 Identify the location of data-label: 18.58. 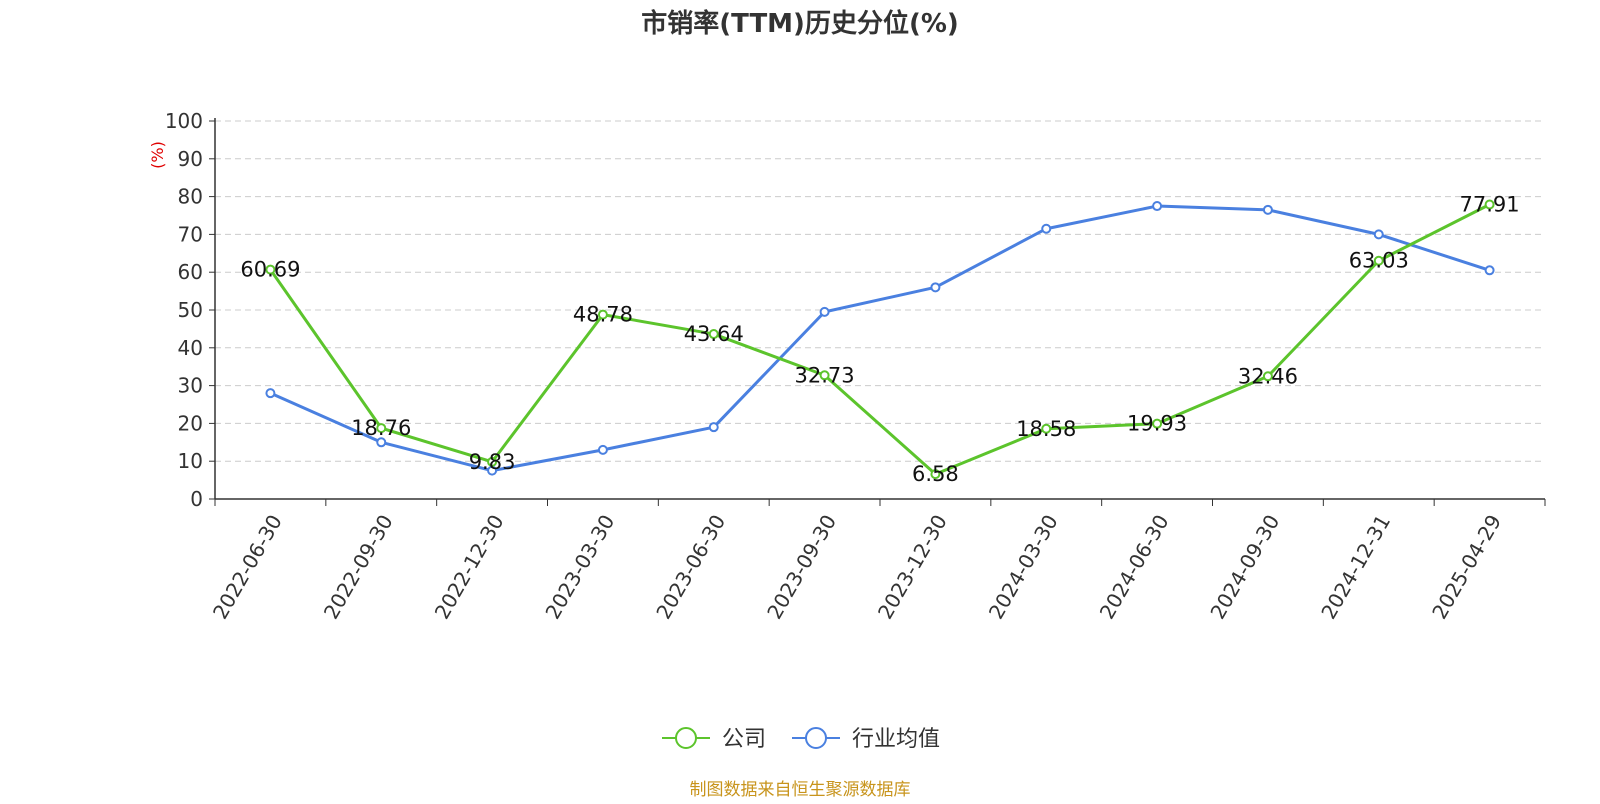
(1046, 429).